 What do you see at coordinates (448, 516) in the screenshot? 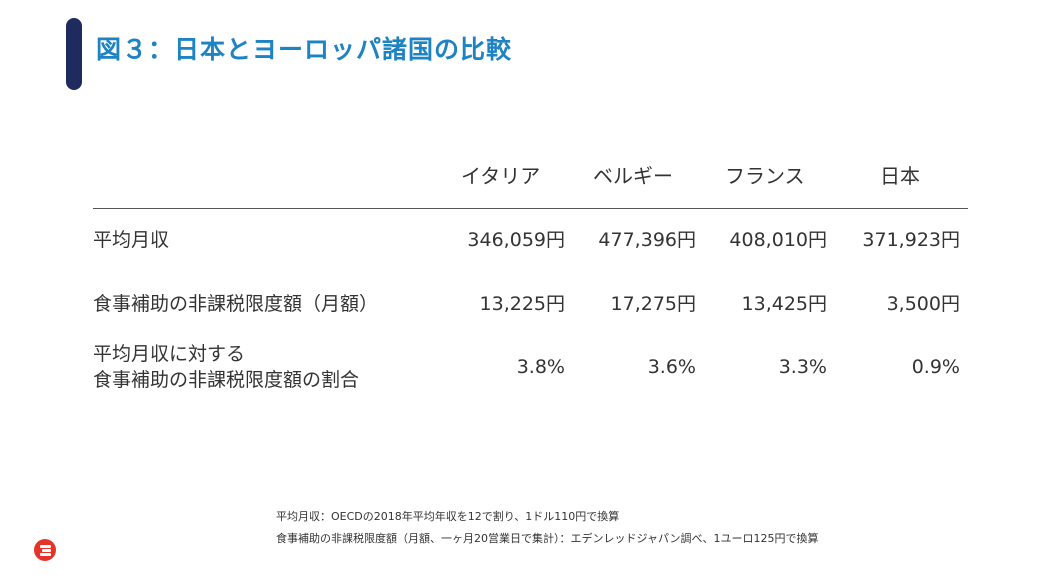
I see `footnote-income: 平均月収：OECDの2018年平均年収を12で割り、1ドル110円で換算` at bounding box center [448, 516].